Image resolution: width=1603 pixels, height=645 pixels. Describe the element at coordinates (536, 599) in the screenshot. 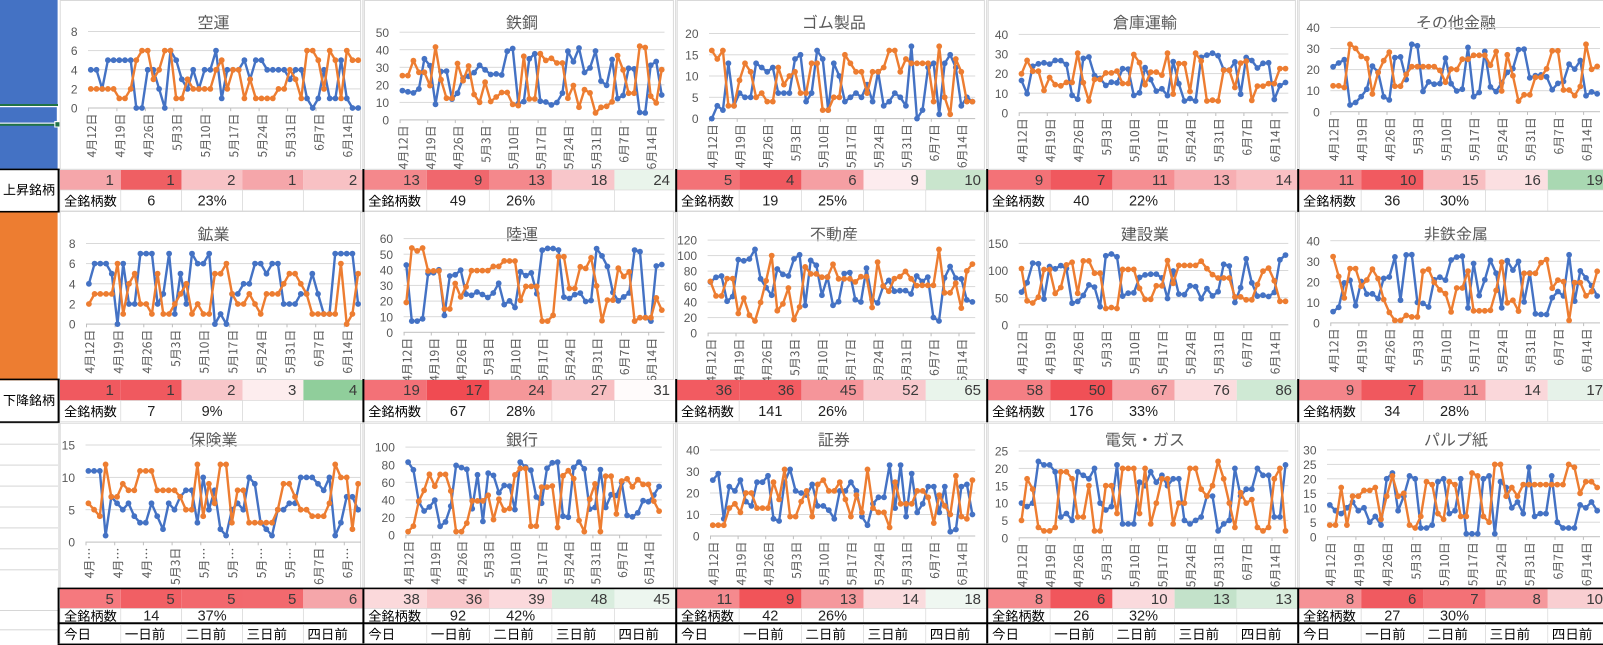

I see `svg-text: 39` at that location.